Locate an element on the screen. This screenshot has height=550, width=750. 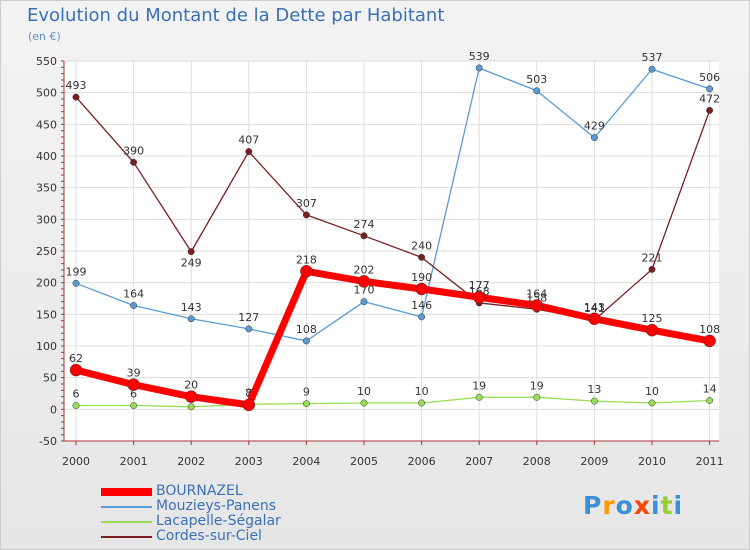
data-label-cordes-sur-ciel: 493 is located at coordinates (76, 85).